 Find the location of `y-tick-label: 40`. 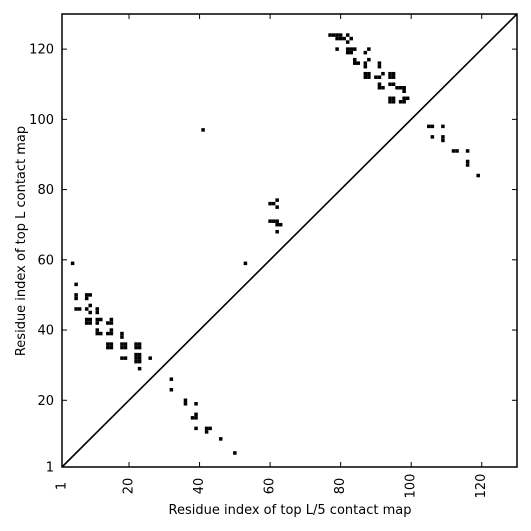

y-tick-label: 40 is located at coordinates (45, 331).